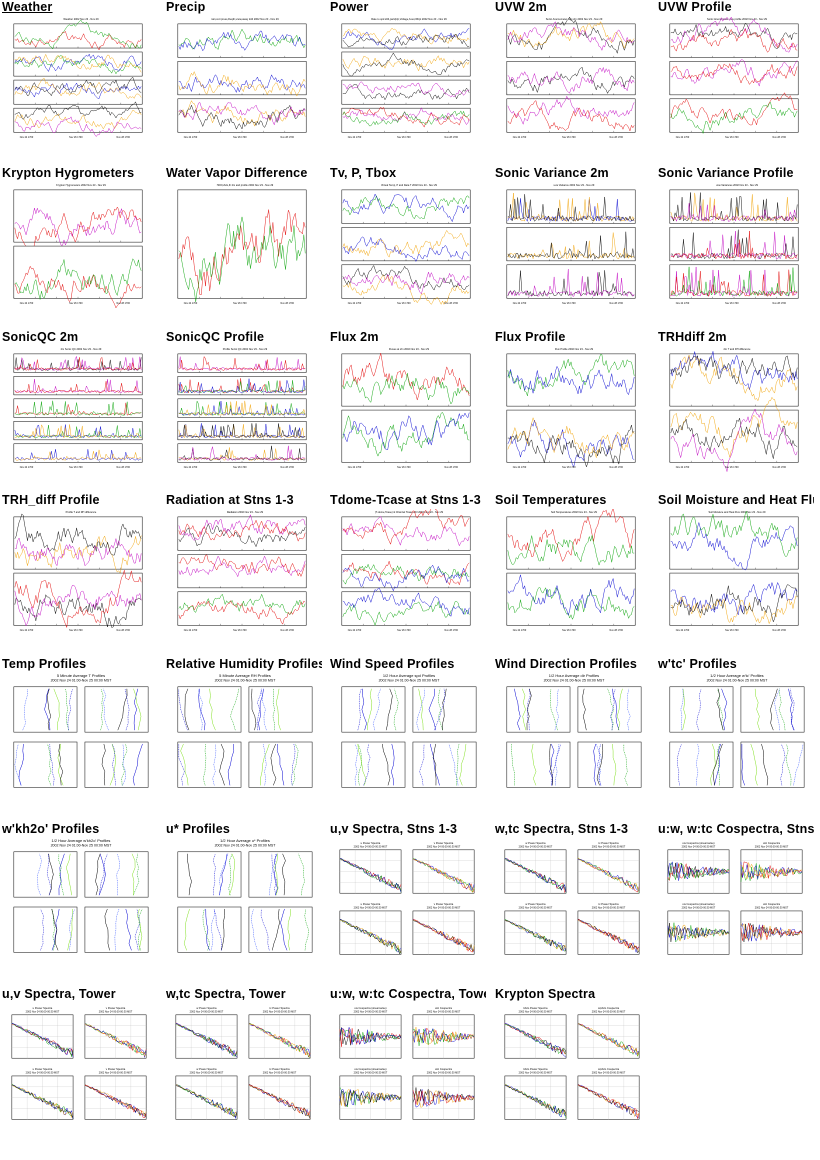  I want to click on plot-link-label: w'kh2o' Profiles, so click(51, 829).